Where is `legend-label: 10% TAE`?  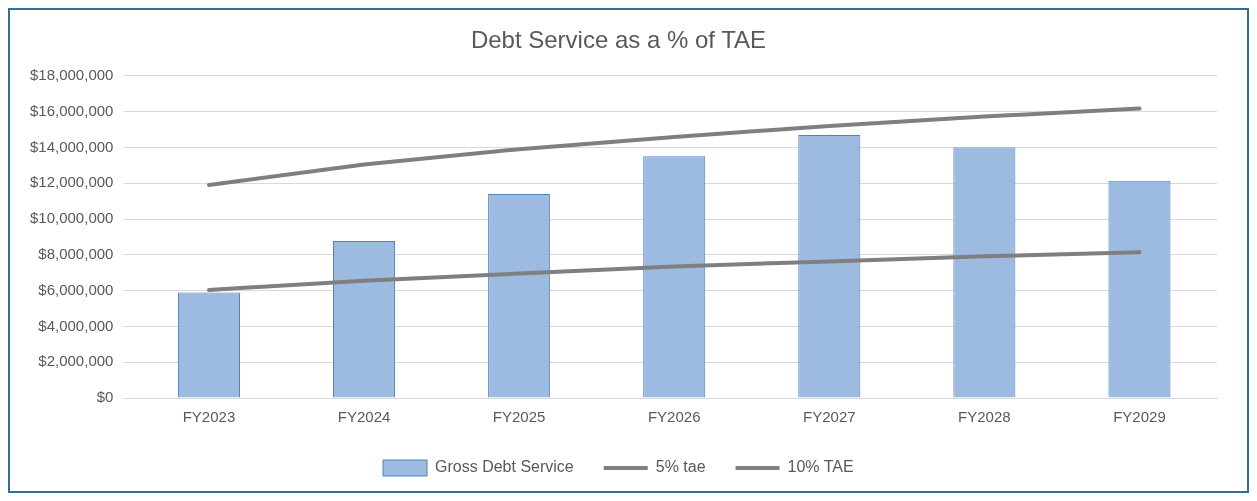 legend-label: 10% TAE is located at coordinates (820, 467).